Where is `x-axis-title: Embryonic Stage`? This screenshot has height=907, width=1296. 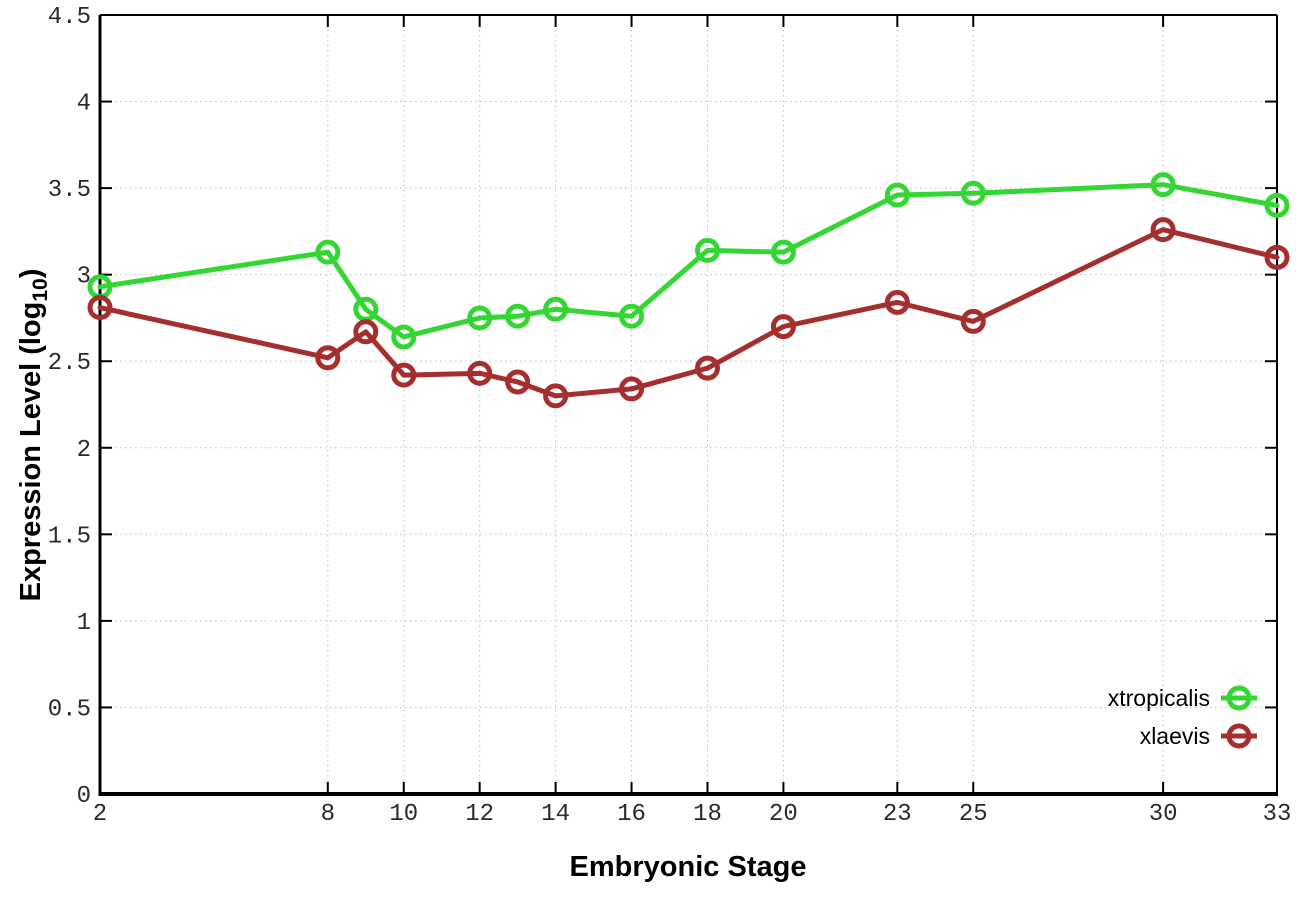 x-axis-title: Embryonic Stage is located at coordinates (688, 867).